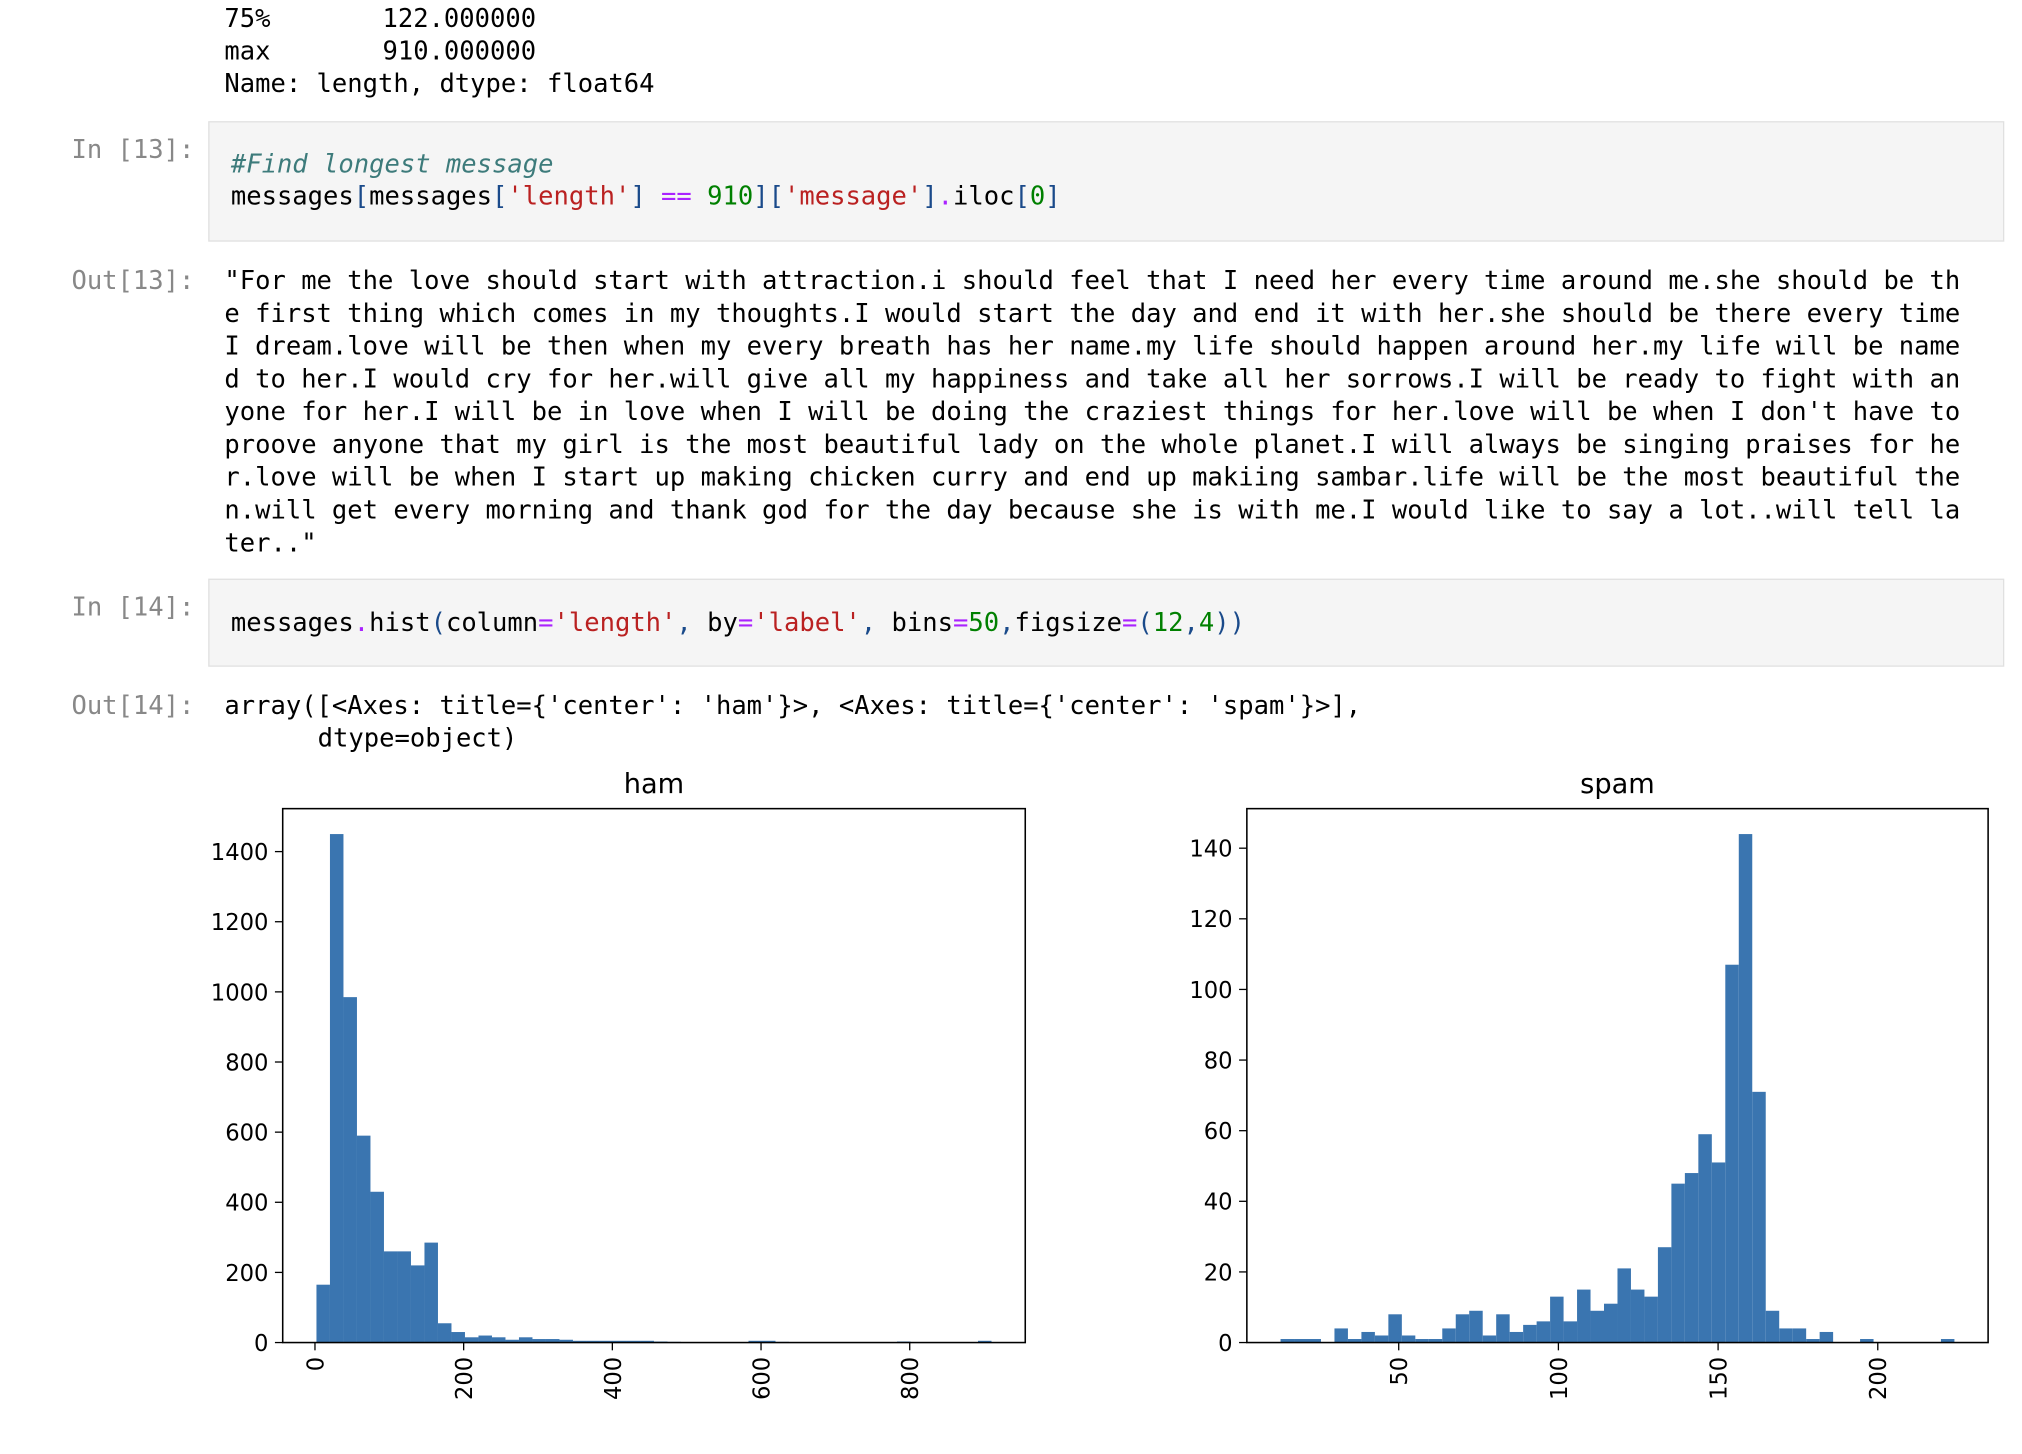  I want to click on y-tick-label: 400, so click(246, 1204).